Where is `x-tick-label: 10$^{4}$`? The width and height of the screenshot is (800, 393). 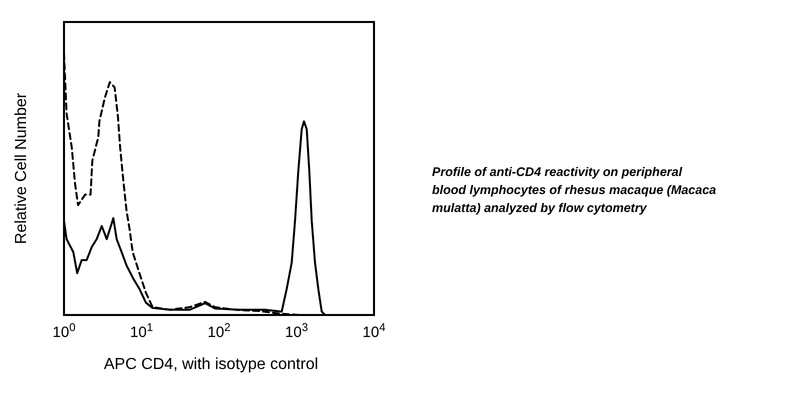
x-tick-label: 10$^{4}$ is located at coordinates (374, 331).